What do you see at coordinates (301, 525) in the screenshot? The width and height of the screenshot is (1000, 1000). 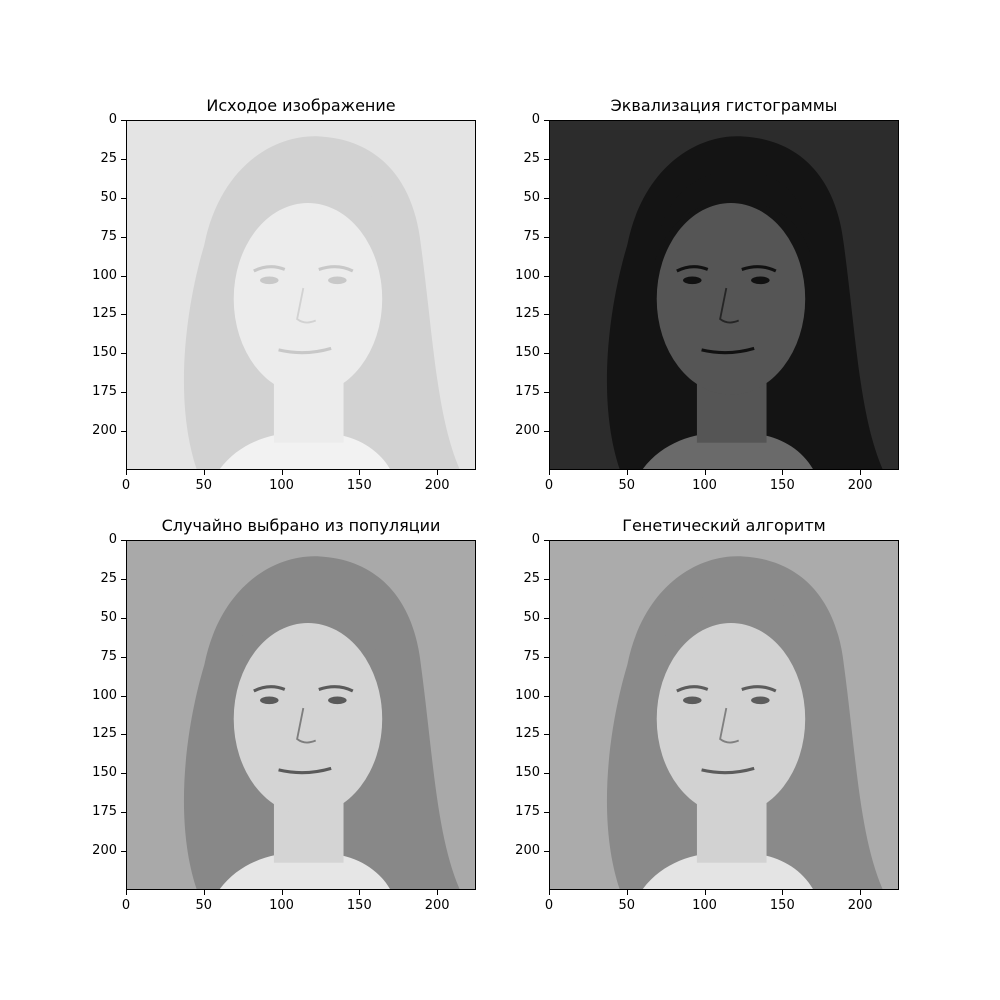 I see `panel-title: Случайно выбрано из популяции` at bounding box center [301, 525].